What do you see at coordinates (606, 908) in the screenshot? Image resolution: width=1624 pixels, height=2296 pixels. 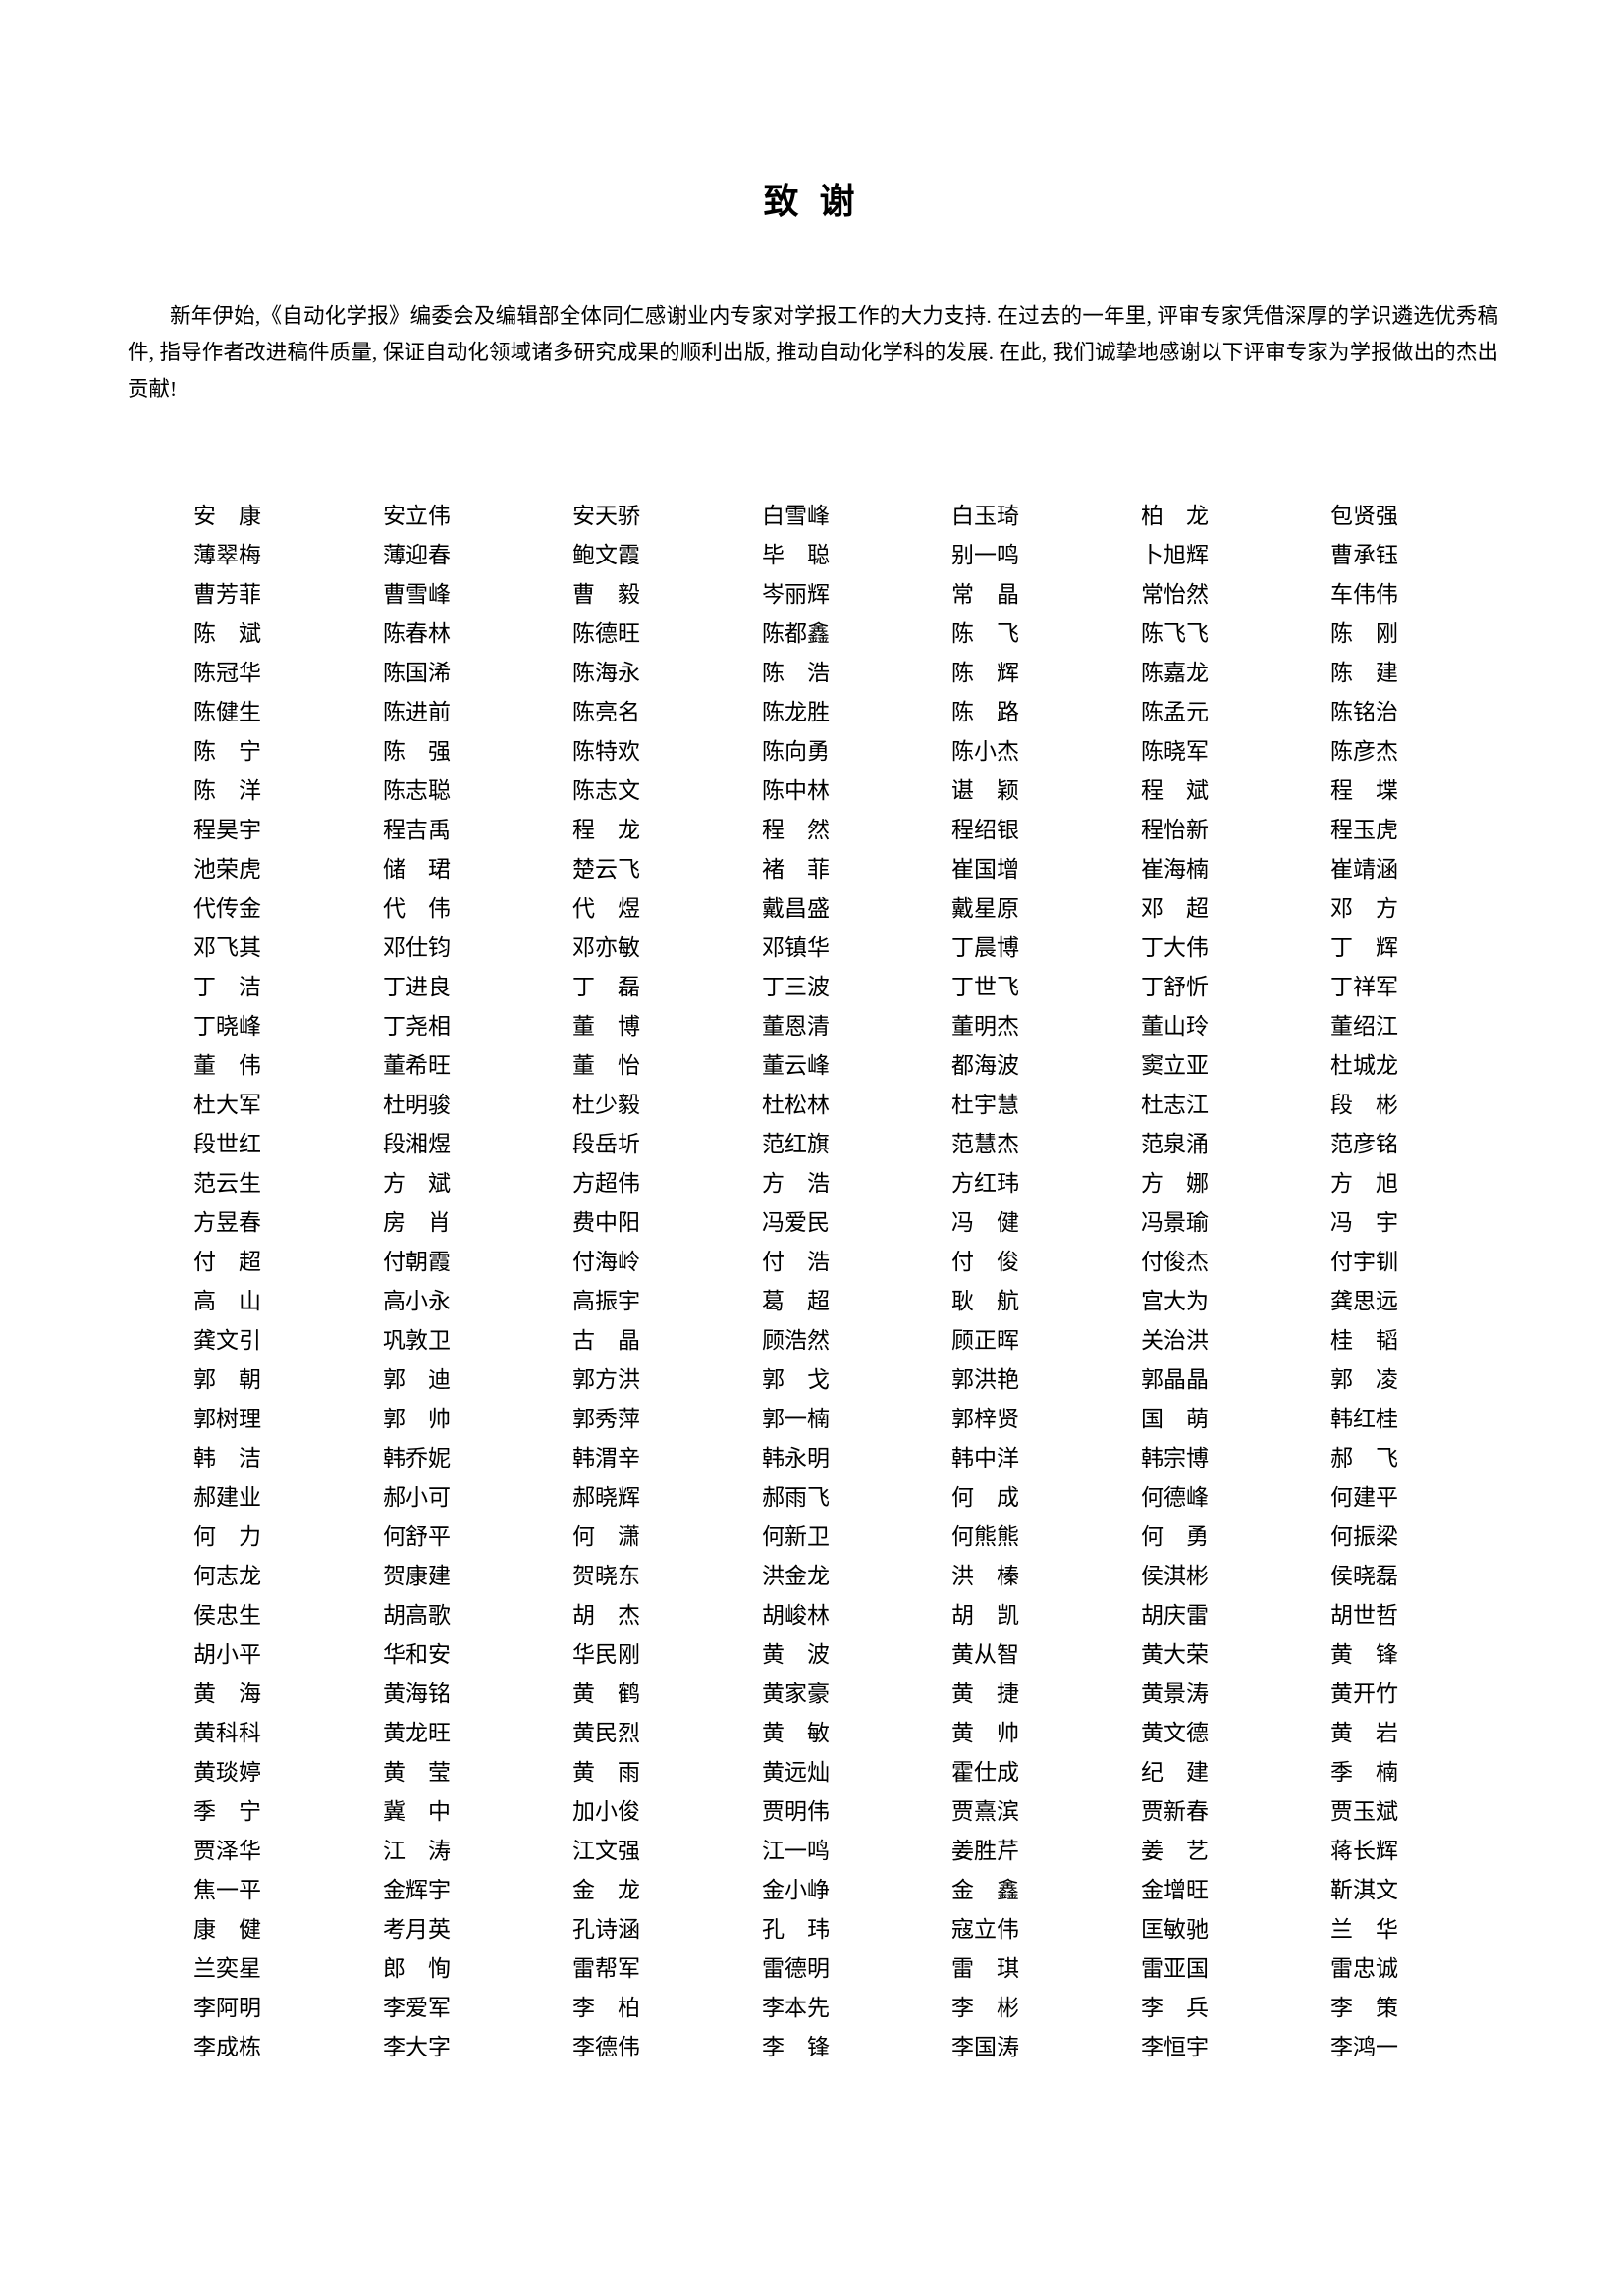 I see `reviewer-name: 代 煜` at bounding box center [606, 908].